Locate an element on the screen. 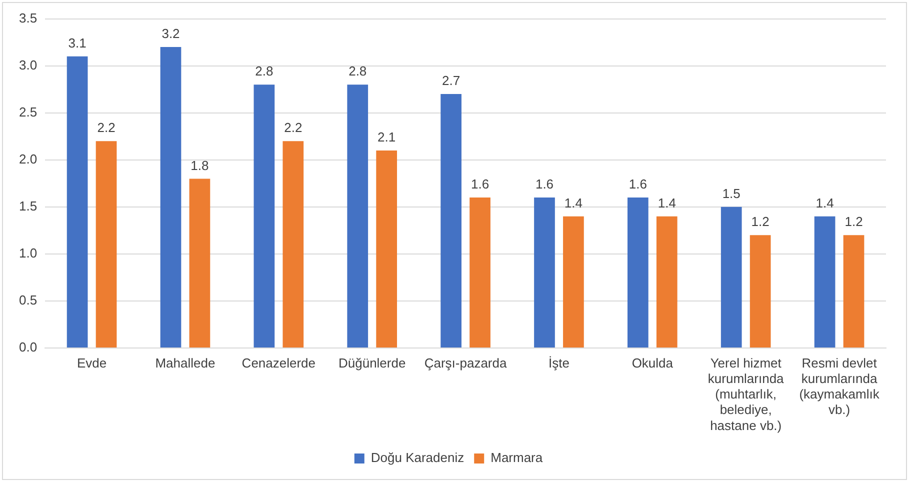  x-tick-label: Düğünlerde is located at coordinates (372, 362).